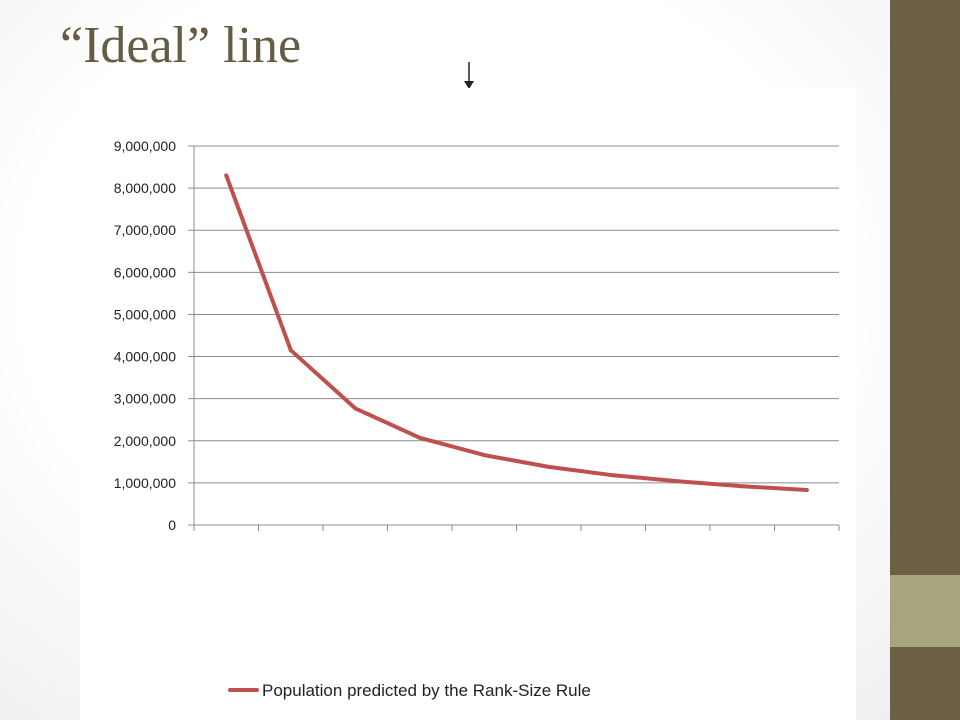 The height and width of the screenshot is (720, 960). What do you see at coordinates (145, 230) in the screenshot?
I see `y-tick-label: 7,000,000` at bounding box center [145, 230].